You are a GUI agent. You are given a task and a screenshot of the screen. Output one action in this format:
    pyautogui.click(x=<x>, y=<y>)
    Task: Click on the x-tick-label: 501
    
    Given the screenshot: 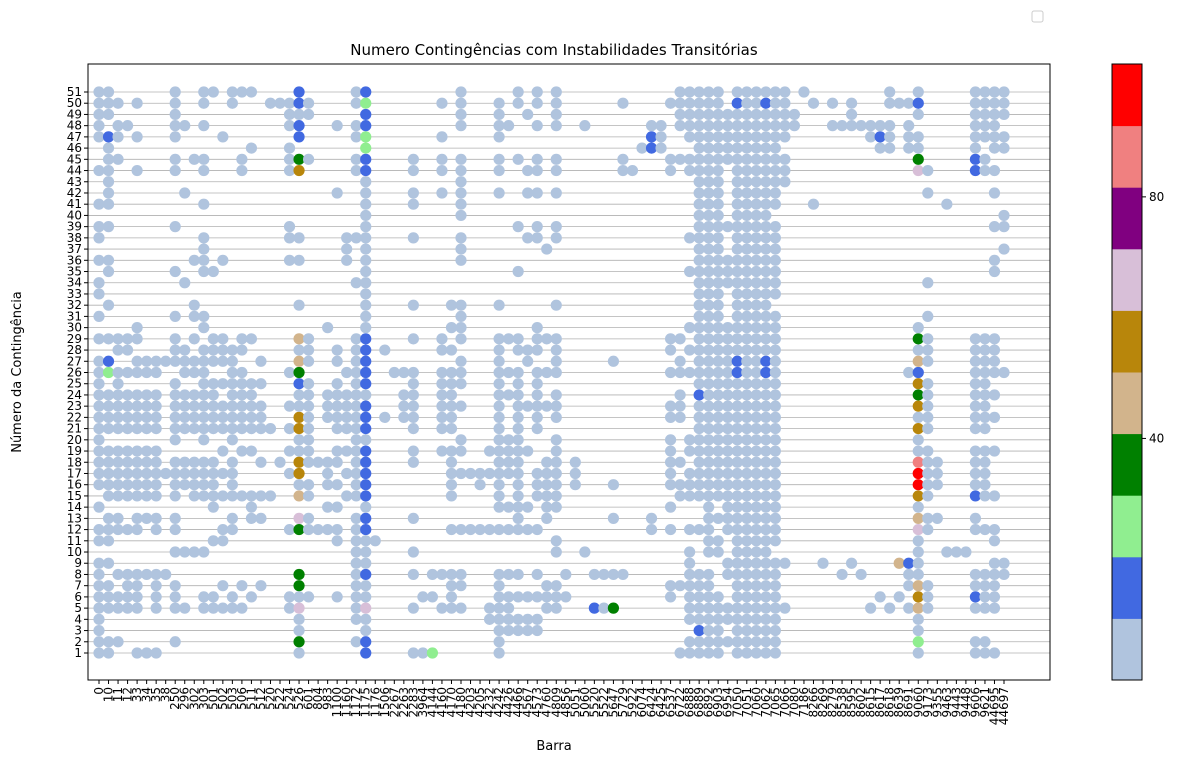 What is the action you would take?
    pyautogui.click(x=213, y=698)
    